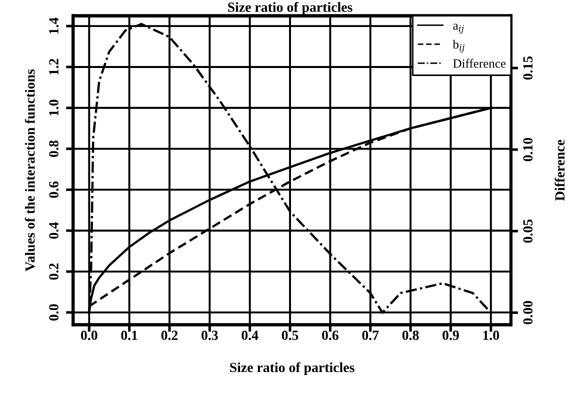 The height and width of the screenshot is (396, 580). Describe the element at coordinates (54, 312) in the screenshot. I see `y-tick-label: 0.0` at that location.